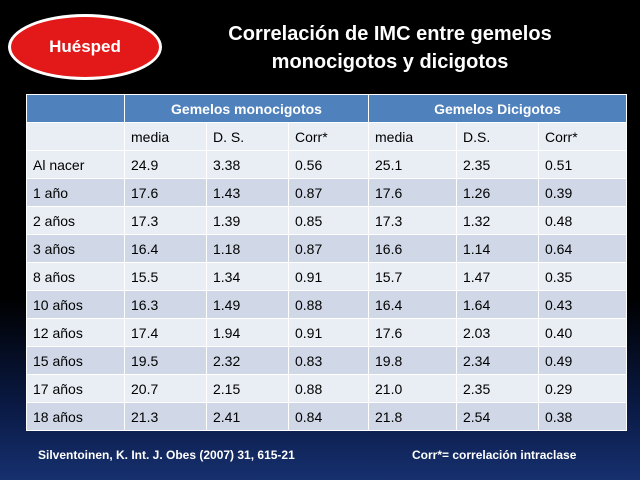 This screenshot has height=480, width=640. I want to click on slide-title-line-1: Correlación de IMC entre gemelos, so click(390, 34).